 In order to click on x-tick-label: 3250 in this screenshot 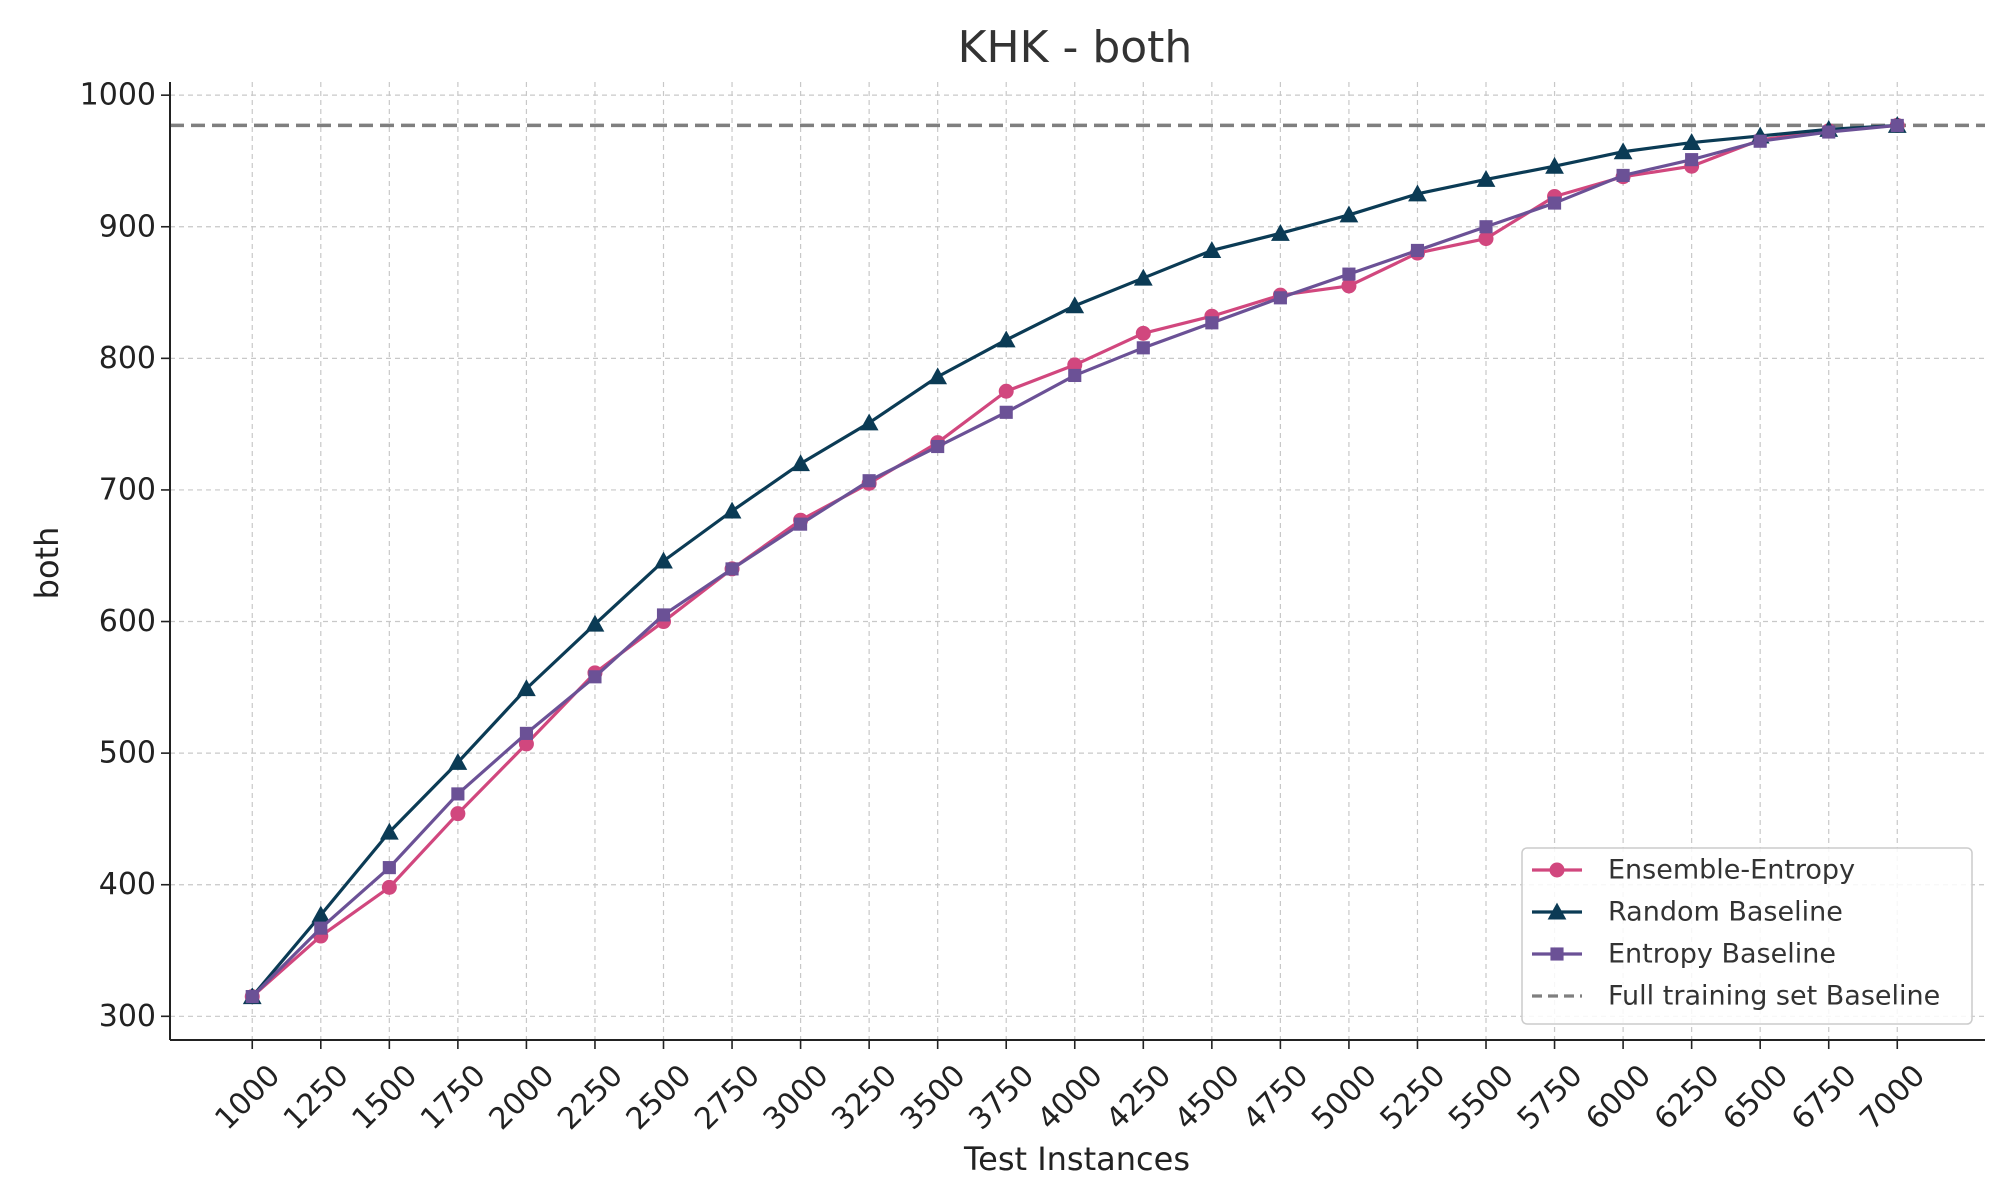, I will do `click(864, 1097)`.